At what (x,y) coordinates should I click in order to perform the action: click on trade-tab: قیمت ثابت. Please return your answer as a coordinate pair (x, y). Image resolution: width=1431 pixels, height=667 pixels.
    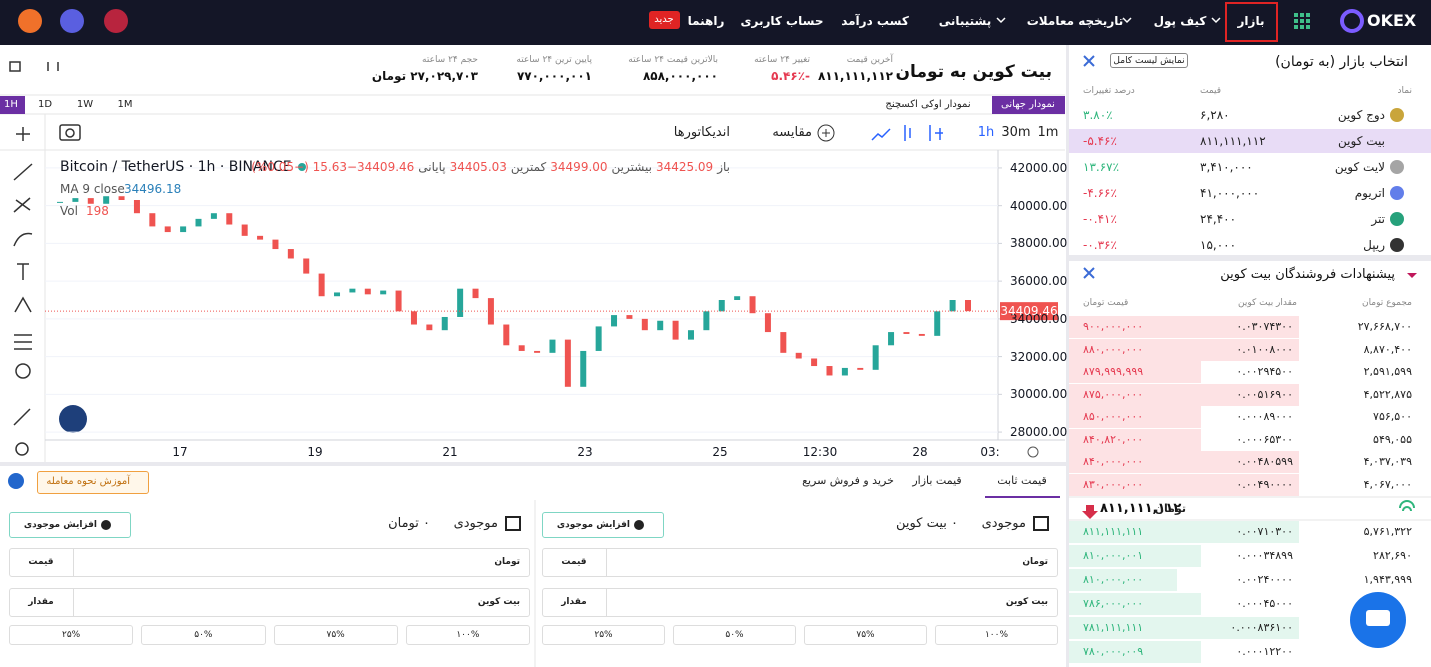
    Looking at the image, I should click on (1022, 480).